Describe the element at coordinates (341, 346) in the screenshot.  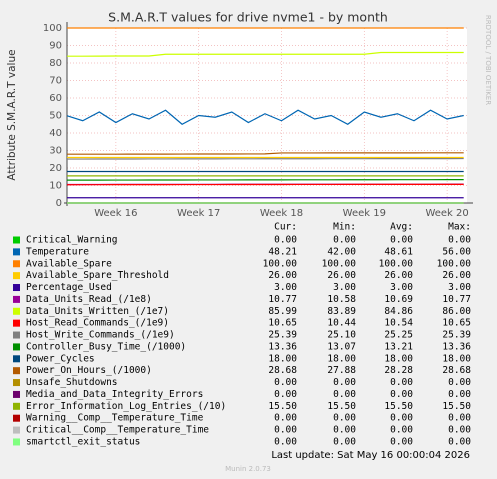
I see `stat-value: 13.07` at that location.